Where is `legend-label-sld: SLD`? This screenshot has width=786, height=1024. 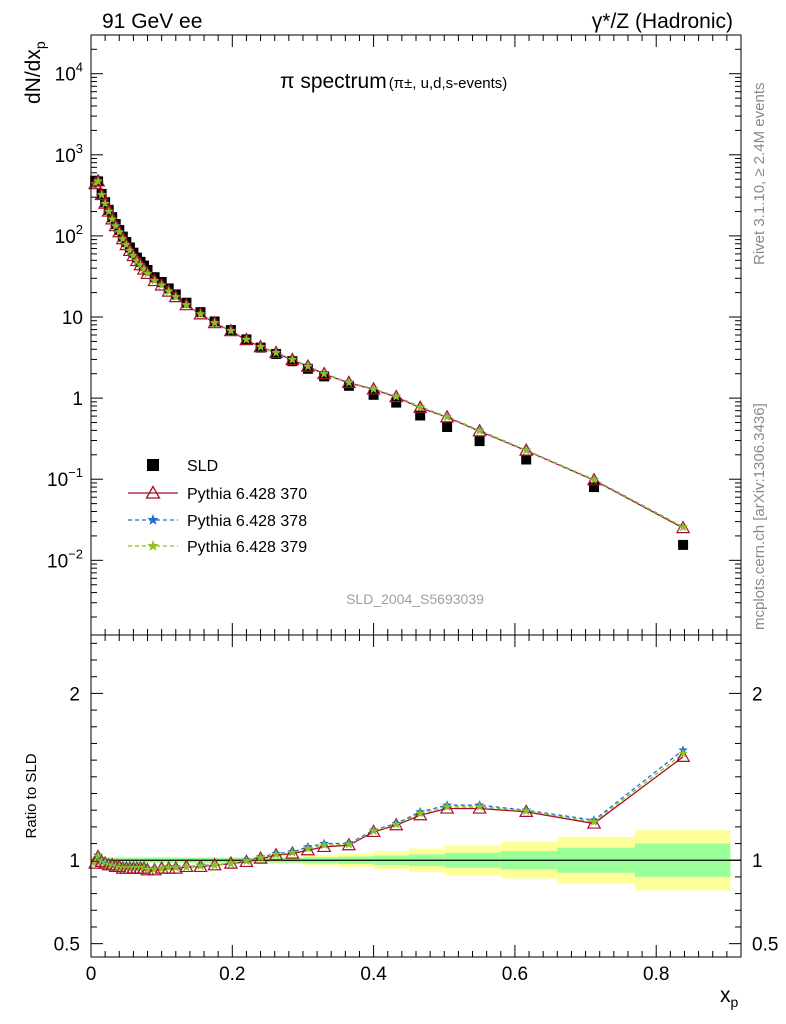 legend-label-sld: SLD is located at coordinates (202, 466).